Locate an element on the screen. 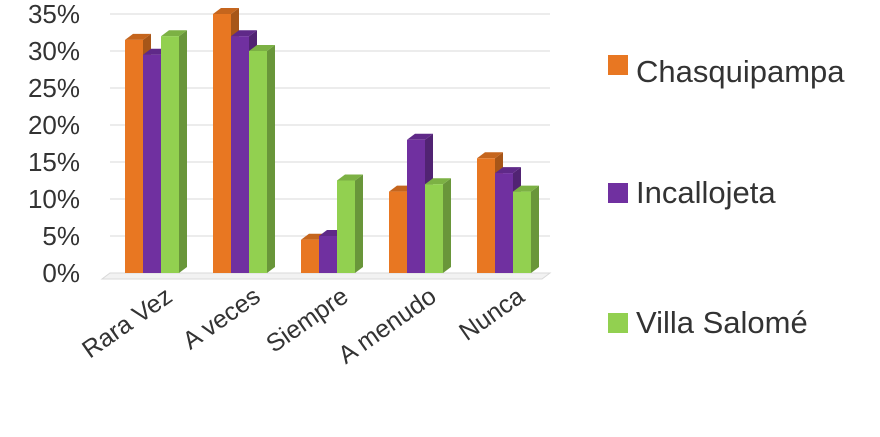 Image resolution: width=880 pixels, height=437 pixels. x-tick-label-a-veces: A veces is located at coordinates (222, 318).